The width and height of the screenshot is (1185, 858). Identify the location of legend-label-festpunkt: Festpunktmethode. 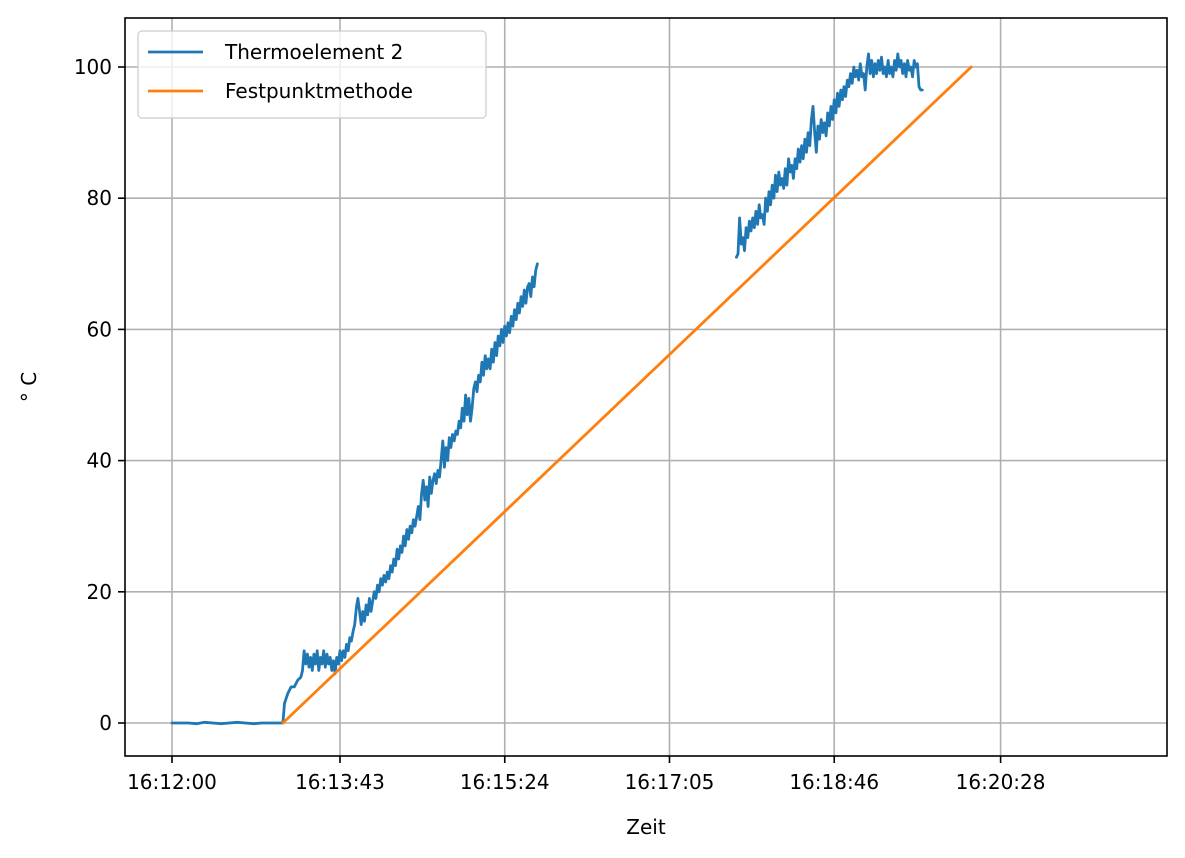
(319, 91).